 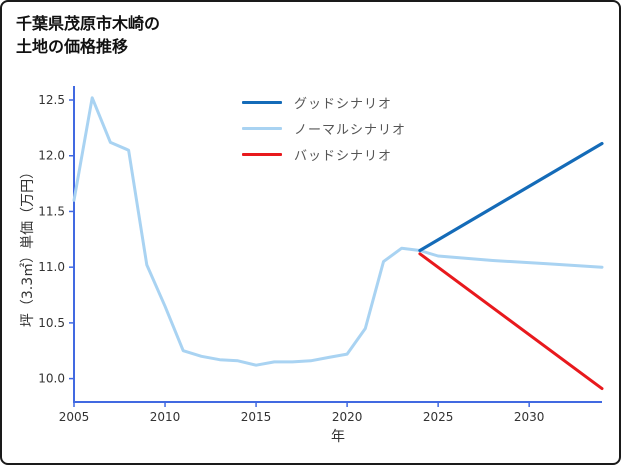 What do you see at coordinates (88, 23) in the screenshot?
I see `chart-title-line1: 千葉県茂原市木崎の` at bounding box center [88, 23].